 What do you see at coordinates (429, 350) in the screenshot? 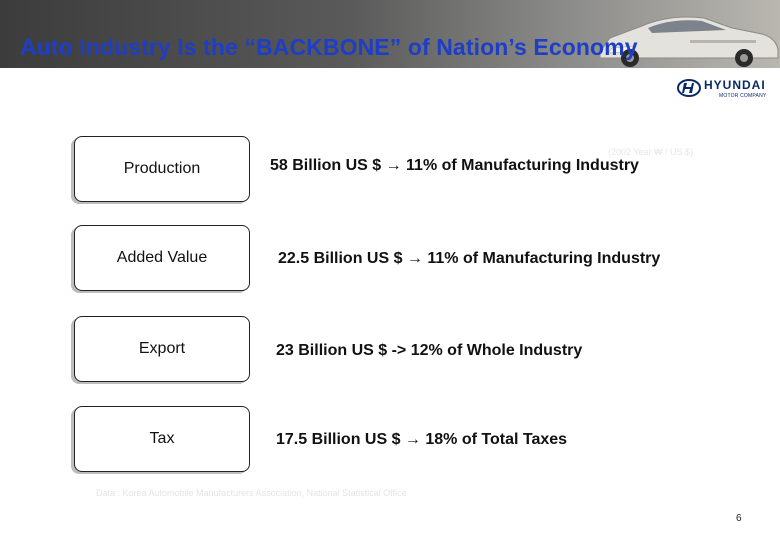
I see `row-value: 23 Billion US $ -> 12% of Whole Industry` at bounding box center [429, 350].